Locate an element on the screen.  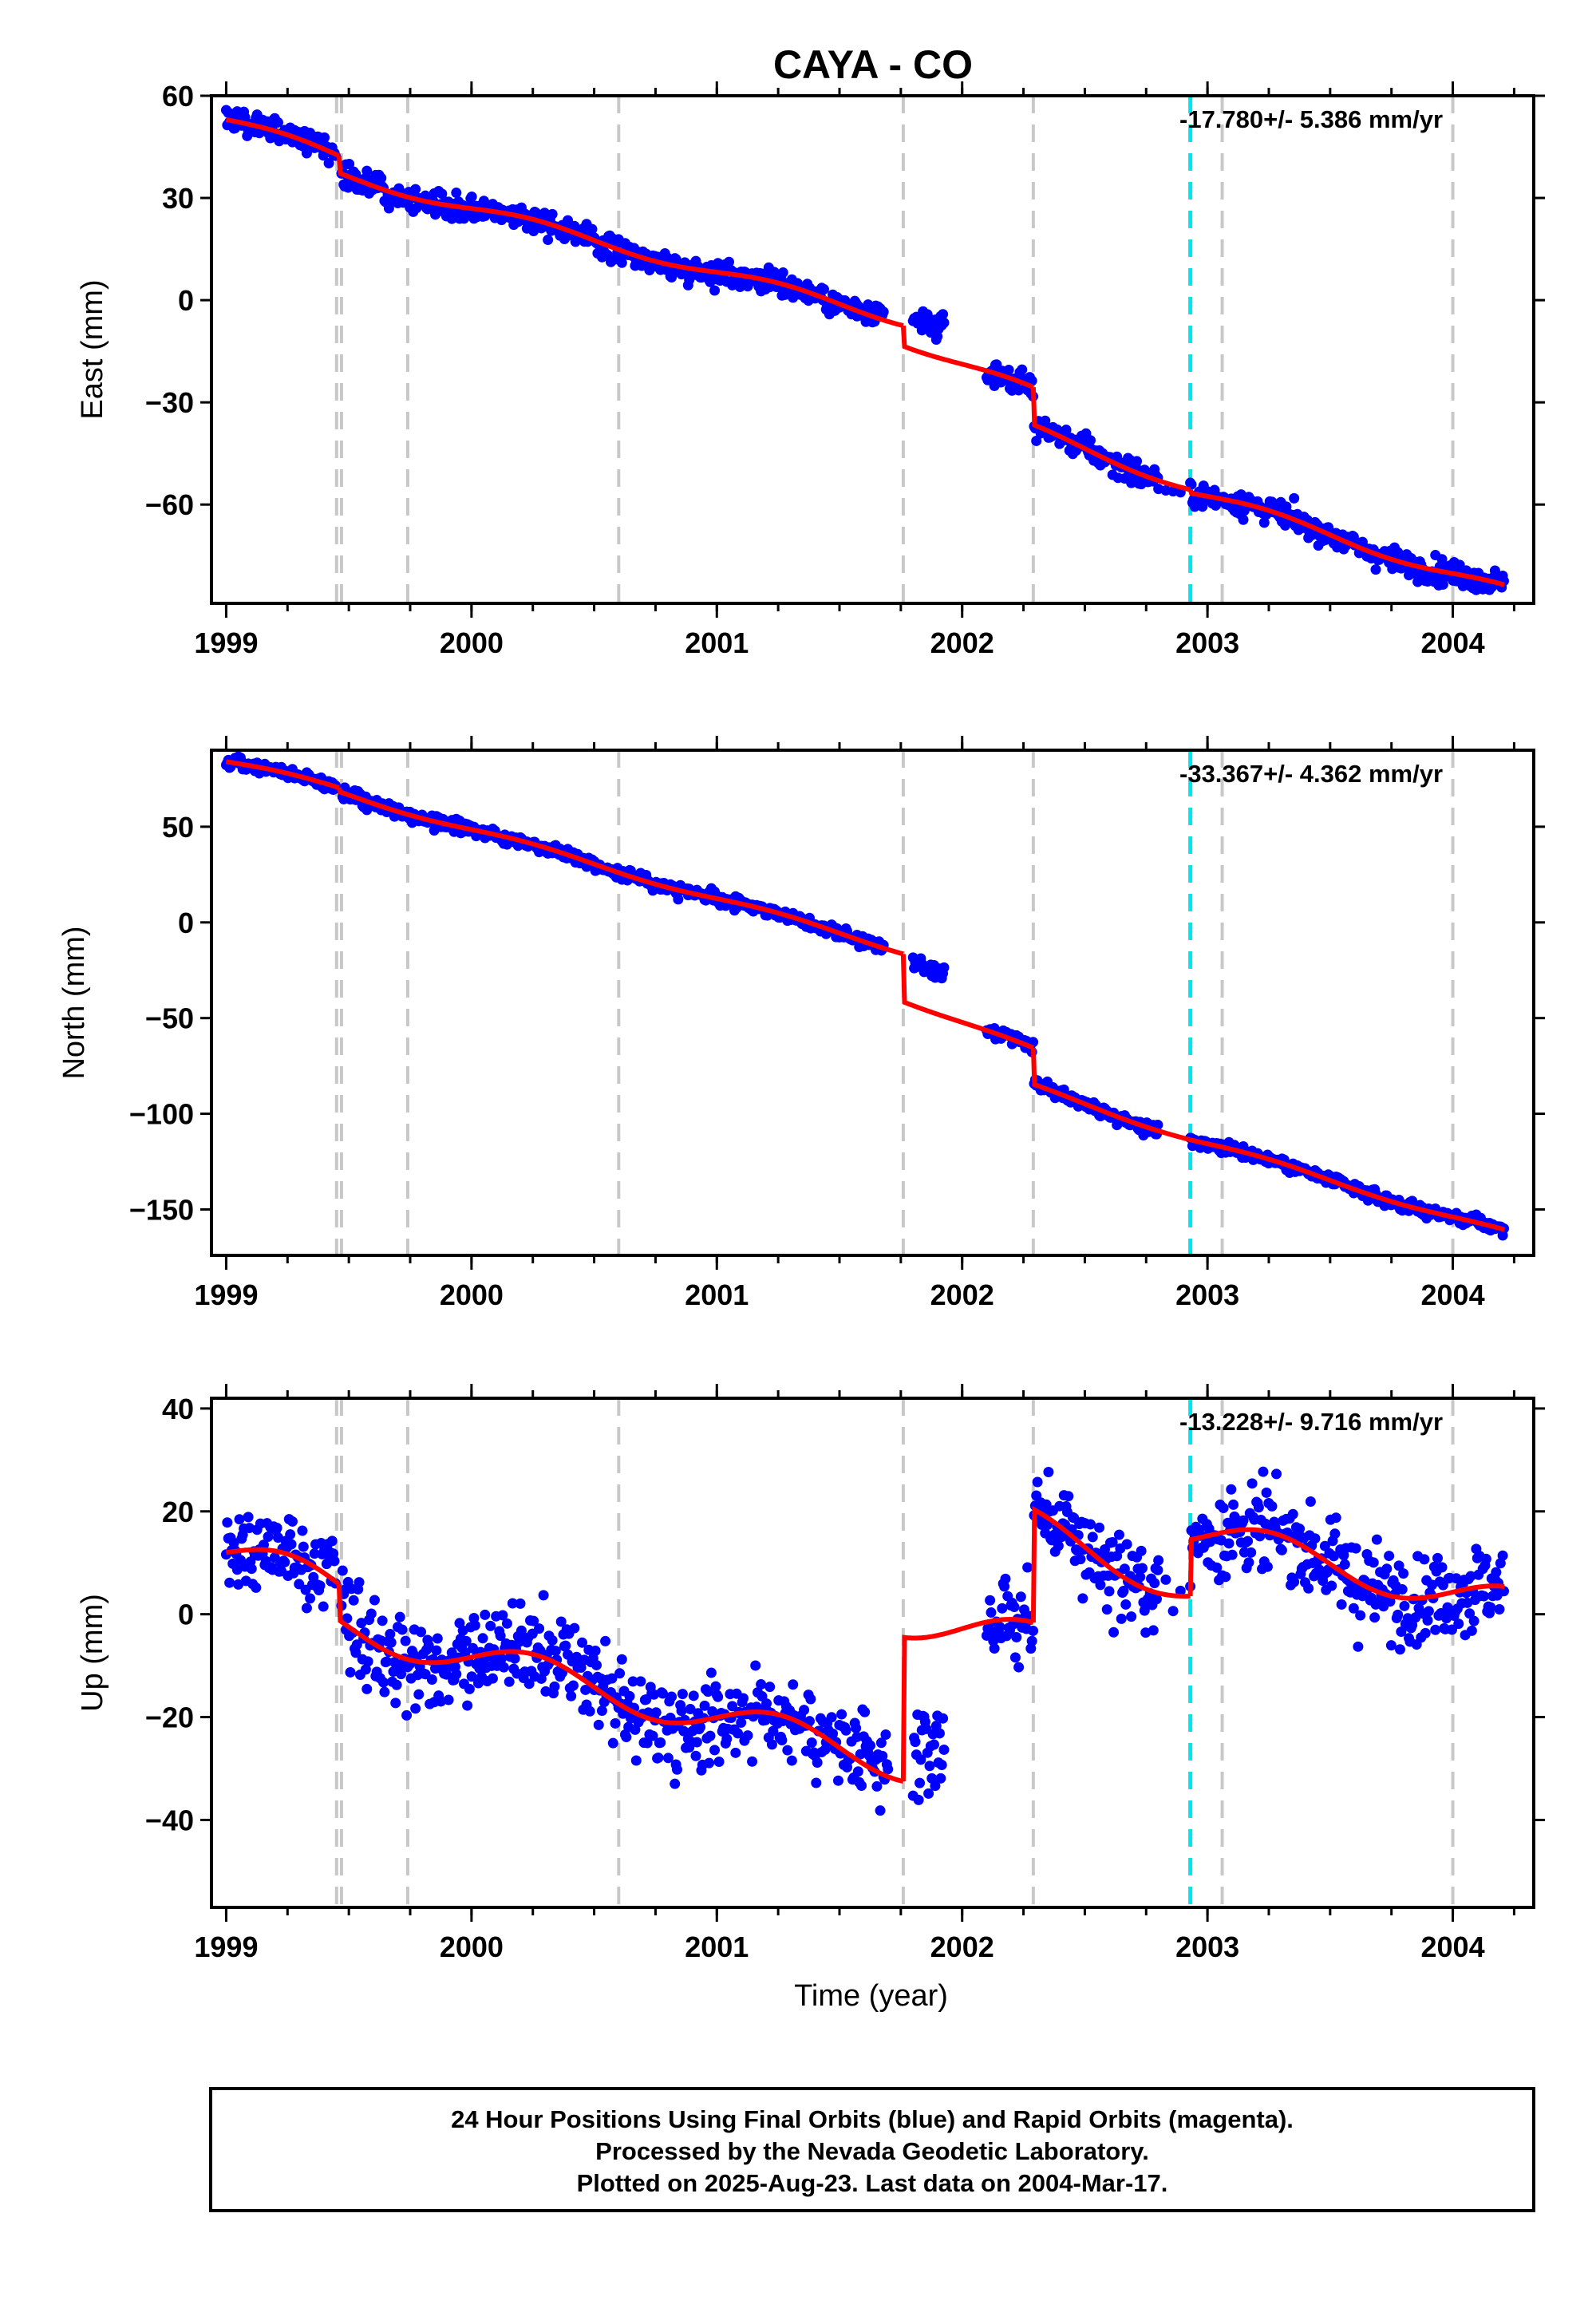
x-tick-label-5: 2004 is located at coordinates (1453, 1295).